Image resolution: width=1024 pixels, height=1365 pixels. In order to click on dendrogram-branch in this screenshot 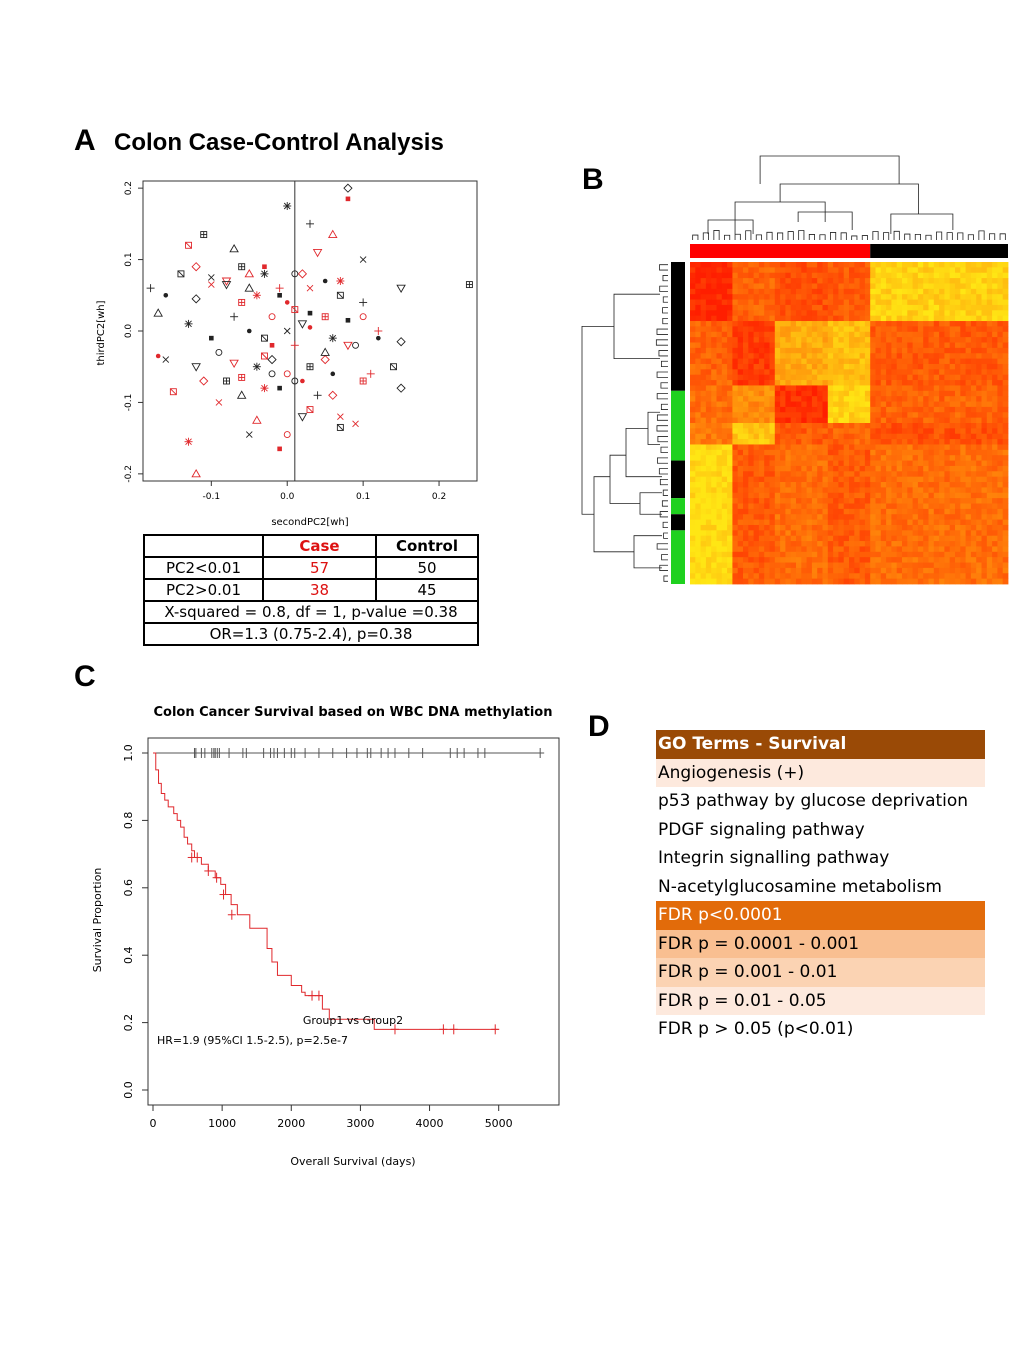, I will do `click(662, 417)`.